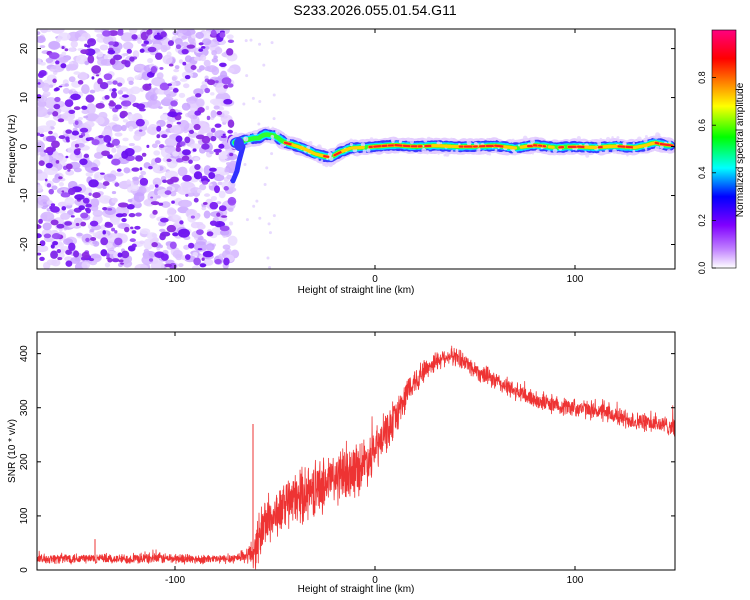 This screenshot has width=750, height=600. I want to click on bottom-x-axis-label: Height of straight line (km), so click(356, 589).